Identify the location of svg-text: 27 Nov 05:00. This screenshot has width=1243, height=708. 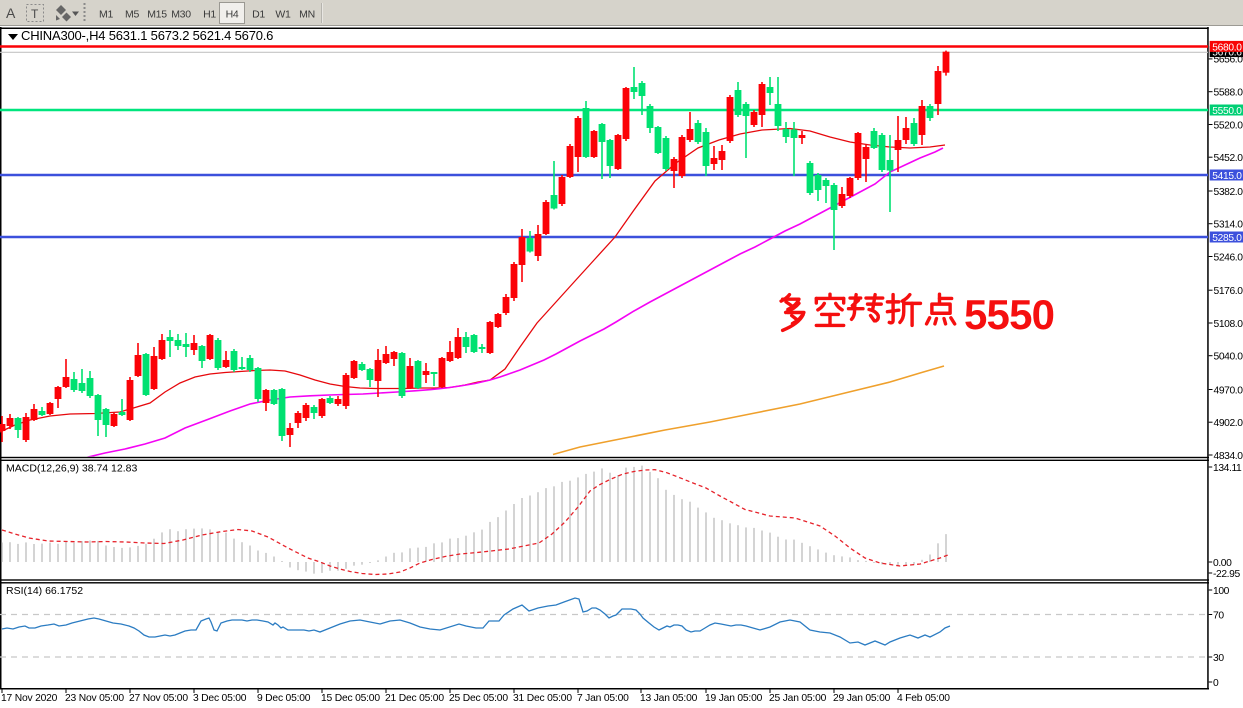
(158, 698).